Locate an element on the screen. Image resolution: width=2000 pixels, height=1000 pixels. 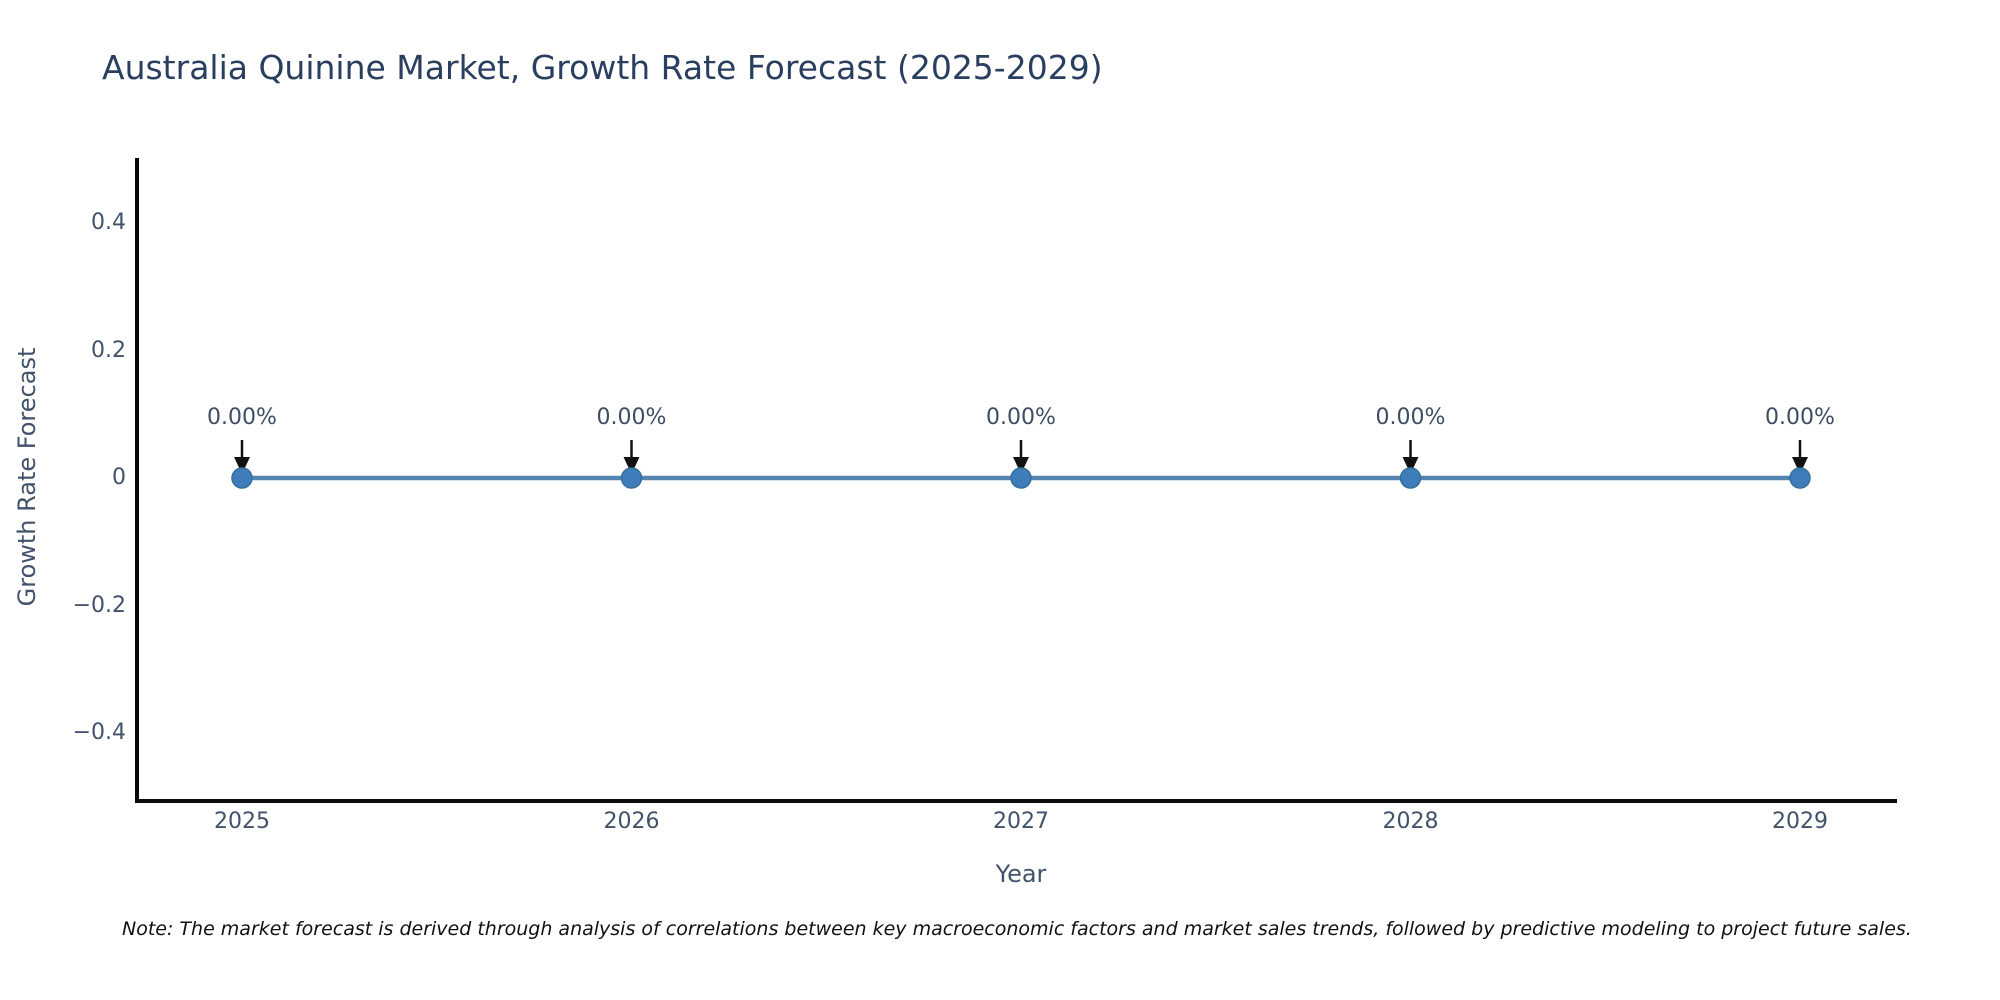
y-tick-label: −0.2 is located at coordinates (99, 605).